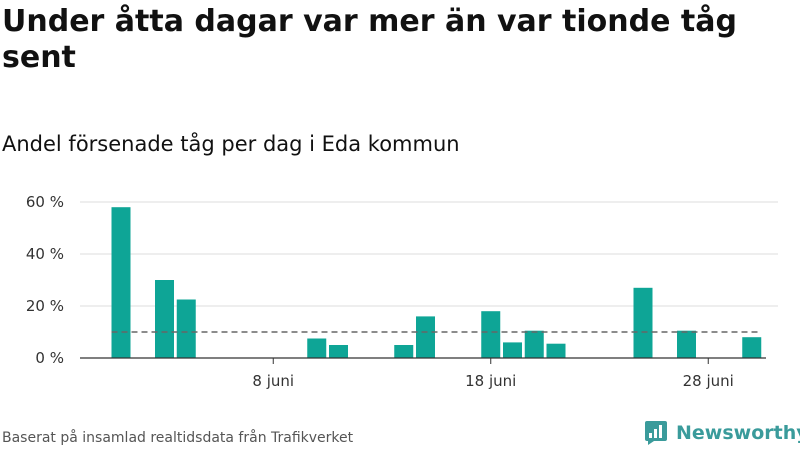 This screenshot has height=450, width=800. Describe the element at coordinates (45, 254) in the screenshot. I see `y-tick-label: 40 %` at that location.